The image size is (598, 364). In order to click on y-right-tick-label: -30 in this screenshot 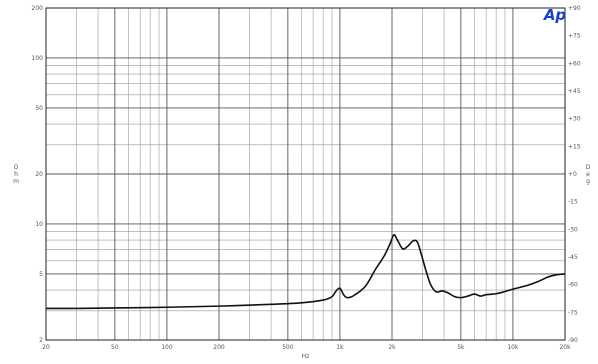, I will do `click(573, 229)`.